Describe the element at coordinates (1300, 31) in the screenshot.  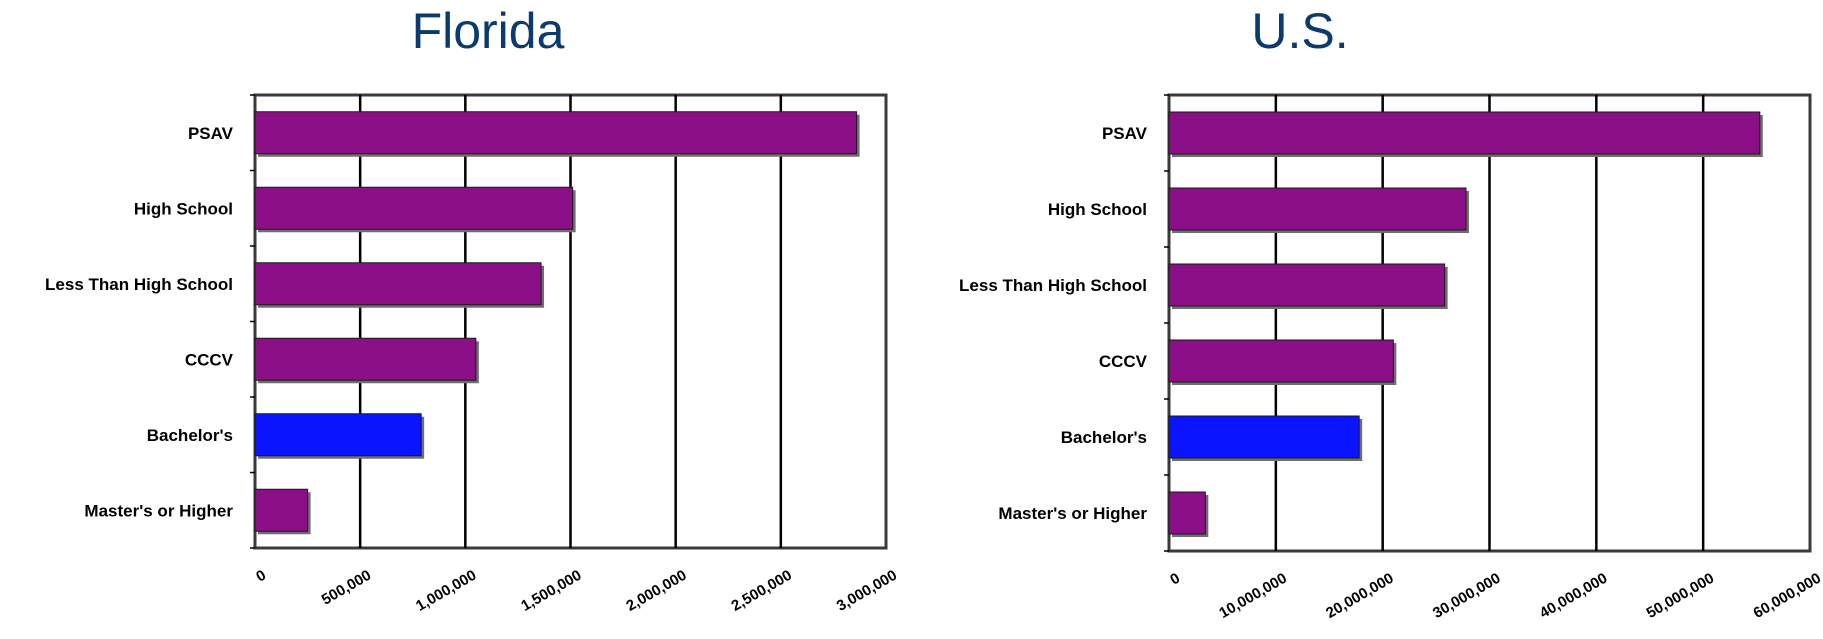
I see `us-chart-title: U.S.` at that location.